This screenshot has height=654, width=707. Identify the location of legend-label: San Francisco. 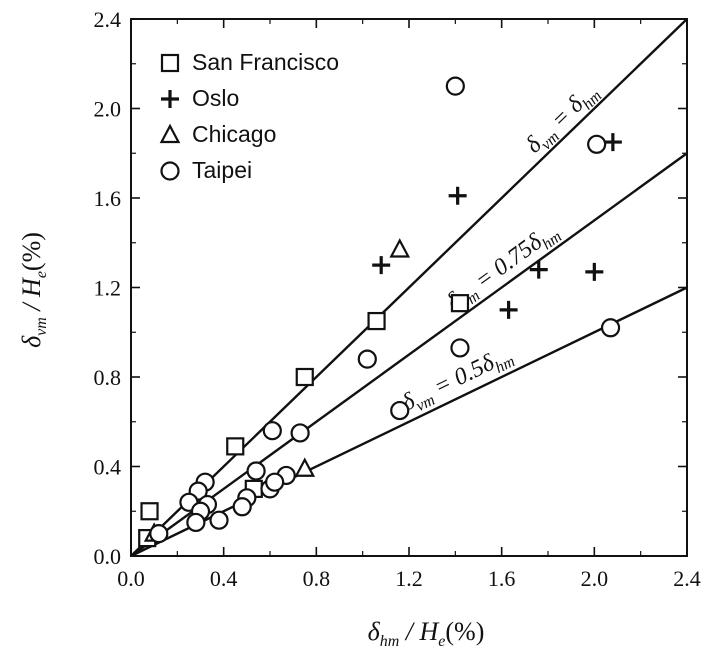
(265, 62).